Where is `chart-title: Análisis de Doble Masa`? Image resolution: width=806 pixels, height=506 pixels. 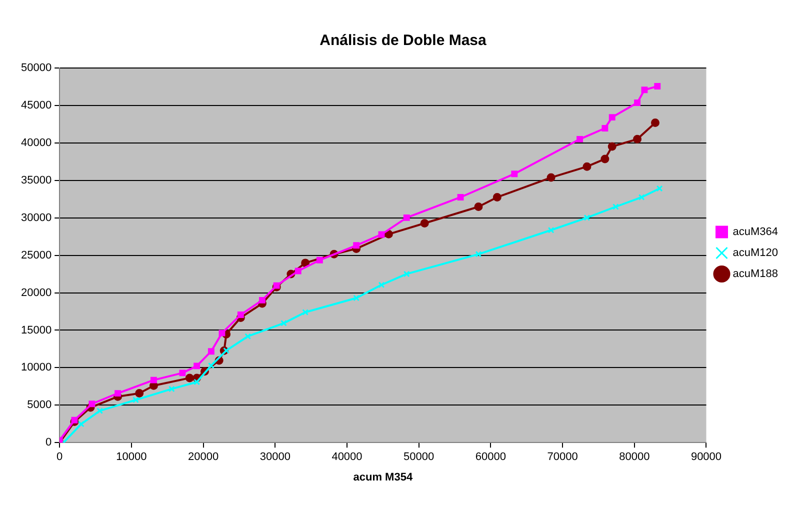
chart-title: Análisis de Doble Masa is located at coordinates (404, 41).